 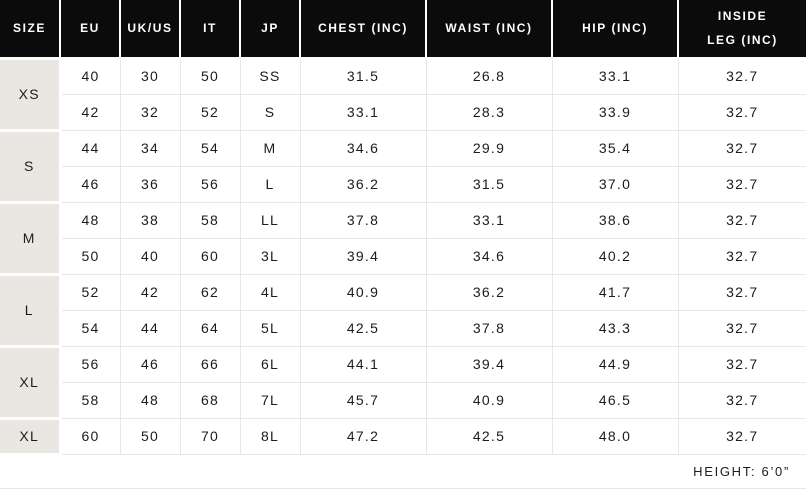 I want to click on cell-chest: 45.7, so click(x=363, y=400).